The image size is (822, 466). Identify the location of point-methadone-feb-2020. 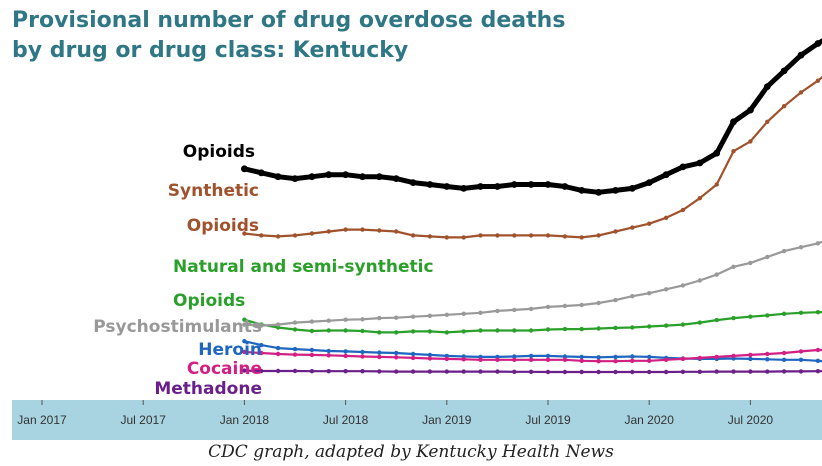
(666, 372).